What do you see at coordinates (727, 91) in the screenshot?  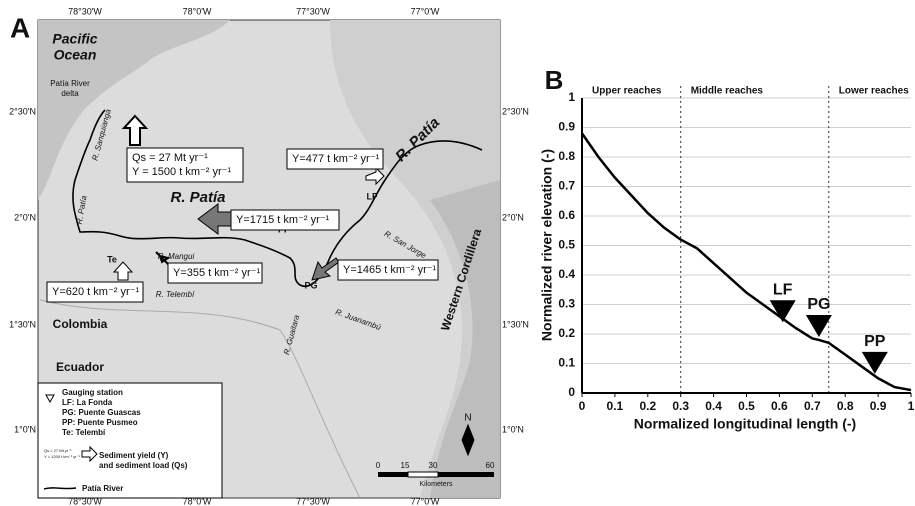 I see `reach-label: Middle reaches` at bounding box center [727, 91].